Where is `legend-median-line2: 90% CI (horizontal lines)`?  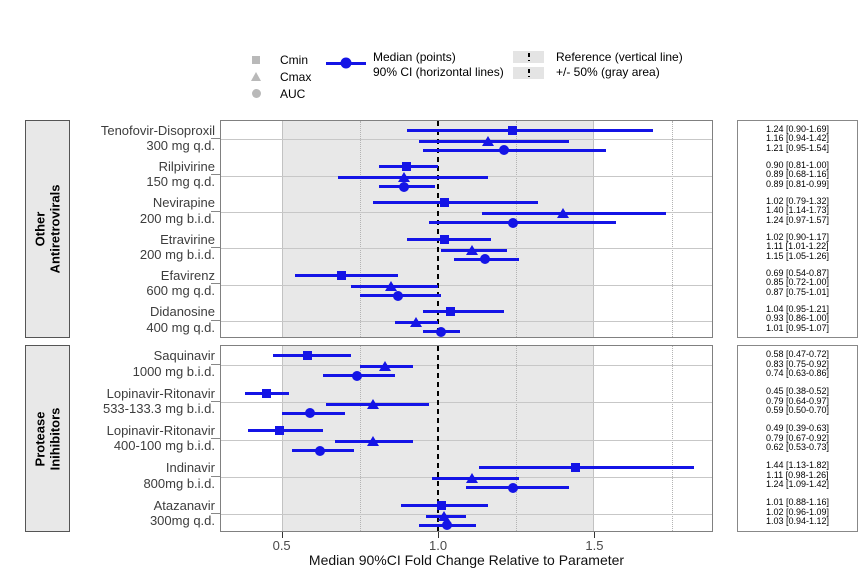 legend-median-line2: 90% CI (horizontal lines) is located at coordinates (438, 72).